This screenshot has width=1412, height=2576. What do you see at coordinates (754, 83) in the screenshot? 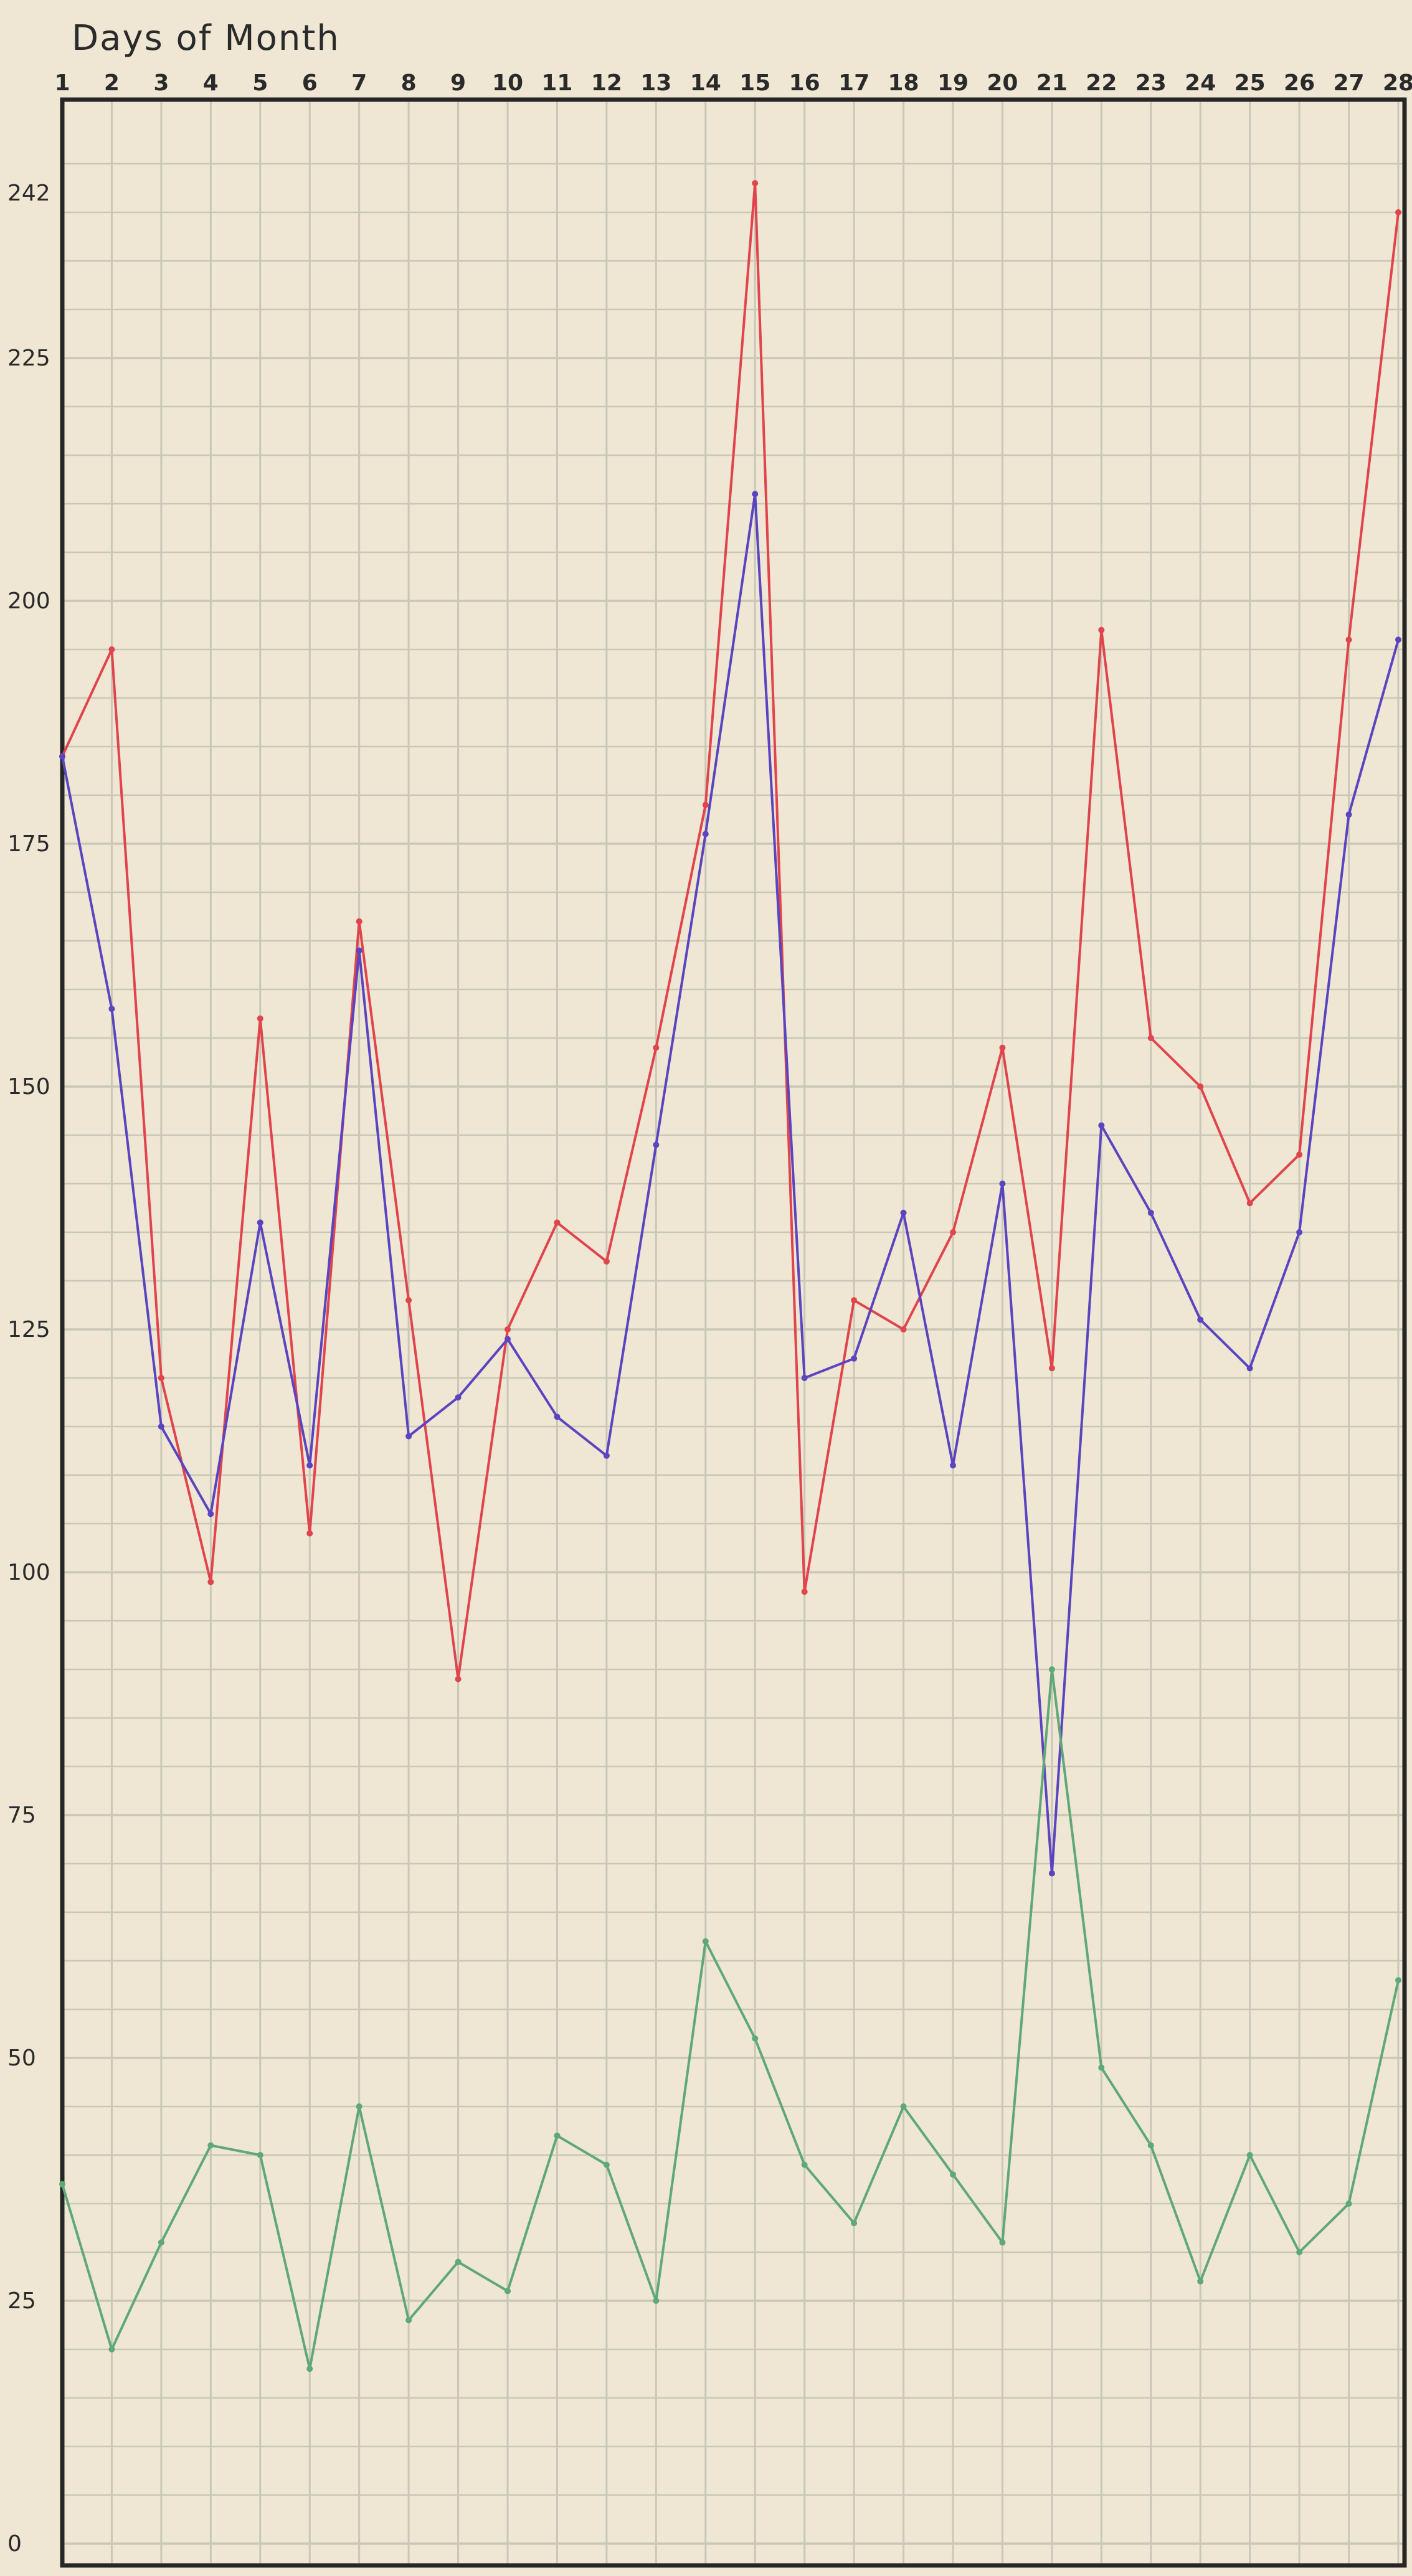
I see `x-tick-label: 15` at bounding box center [754, 83].